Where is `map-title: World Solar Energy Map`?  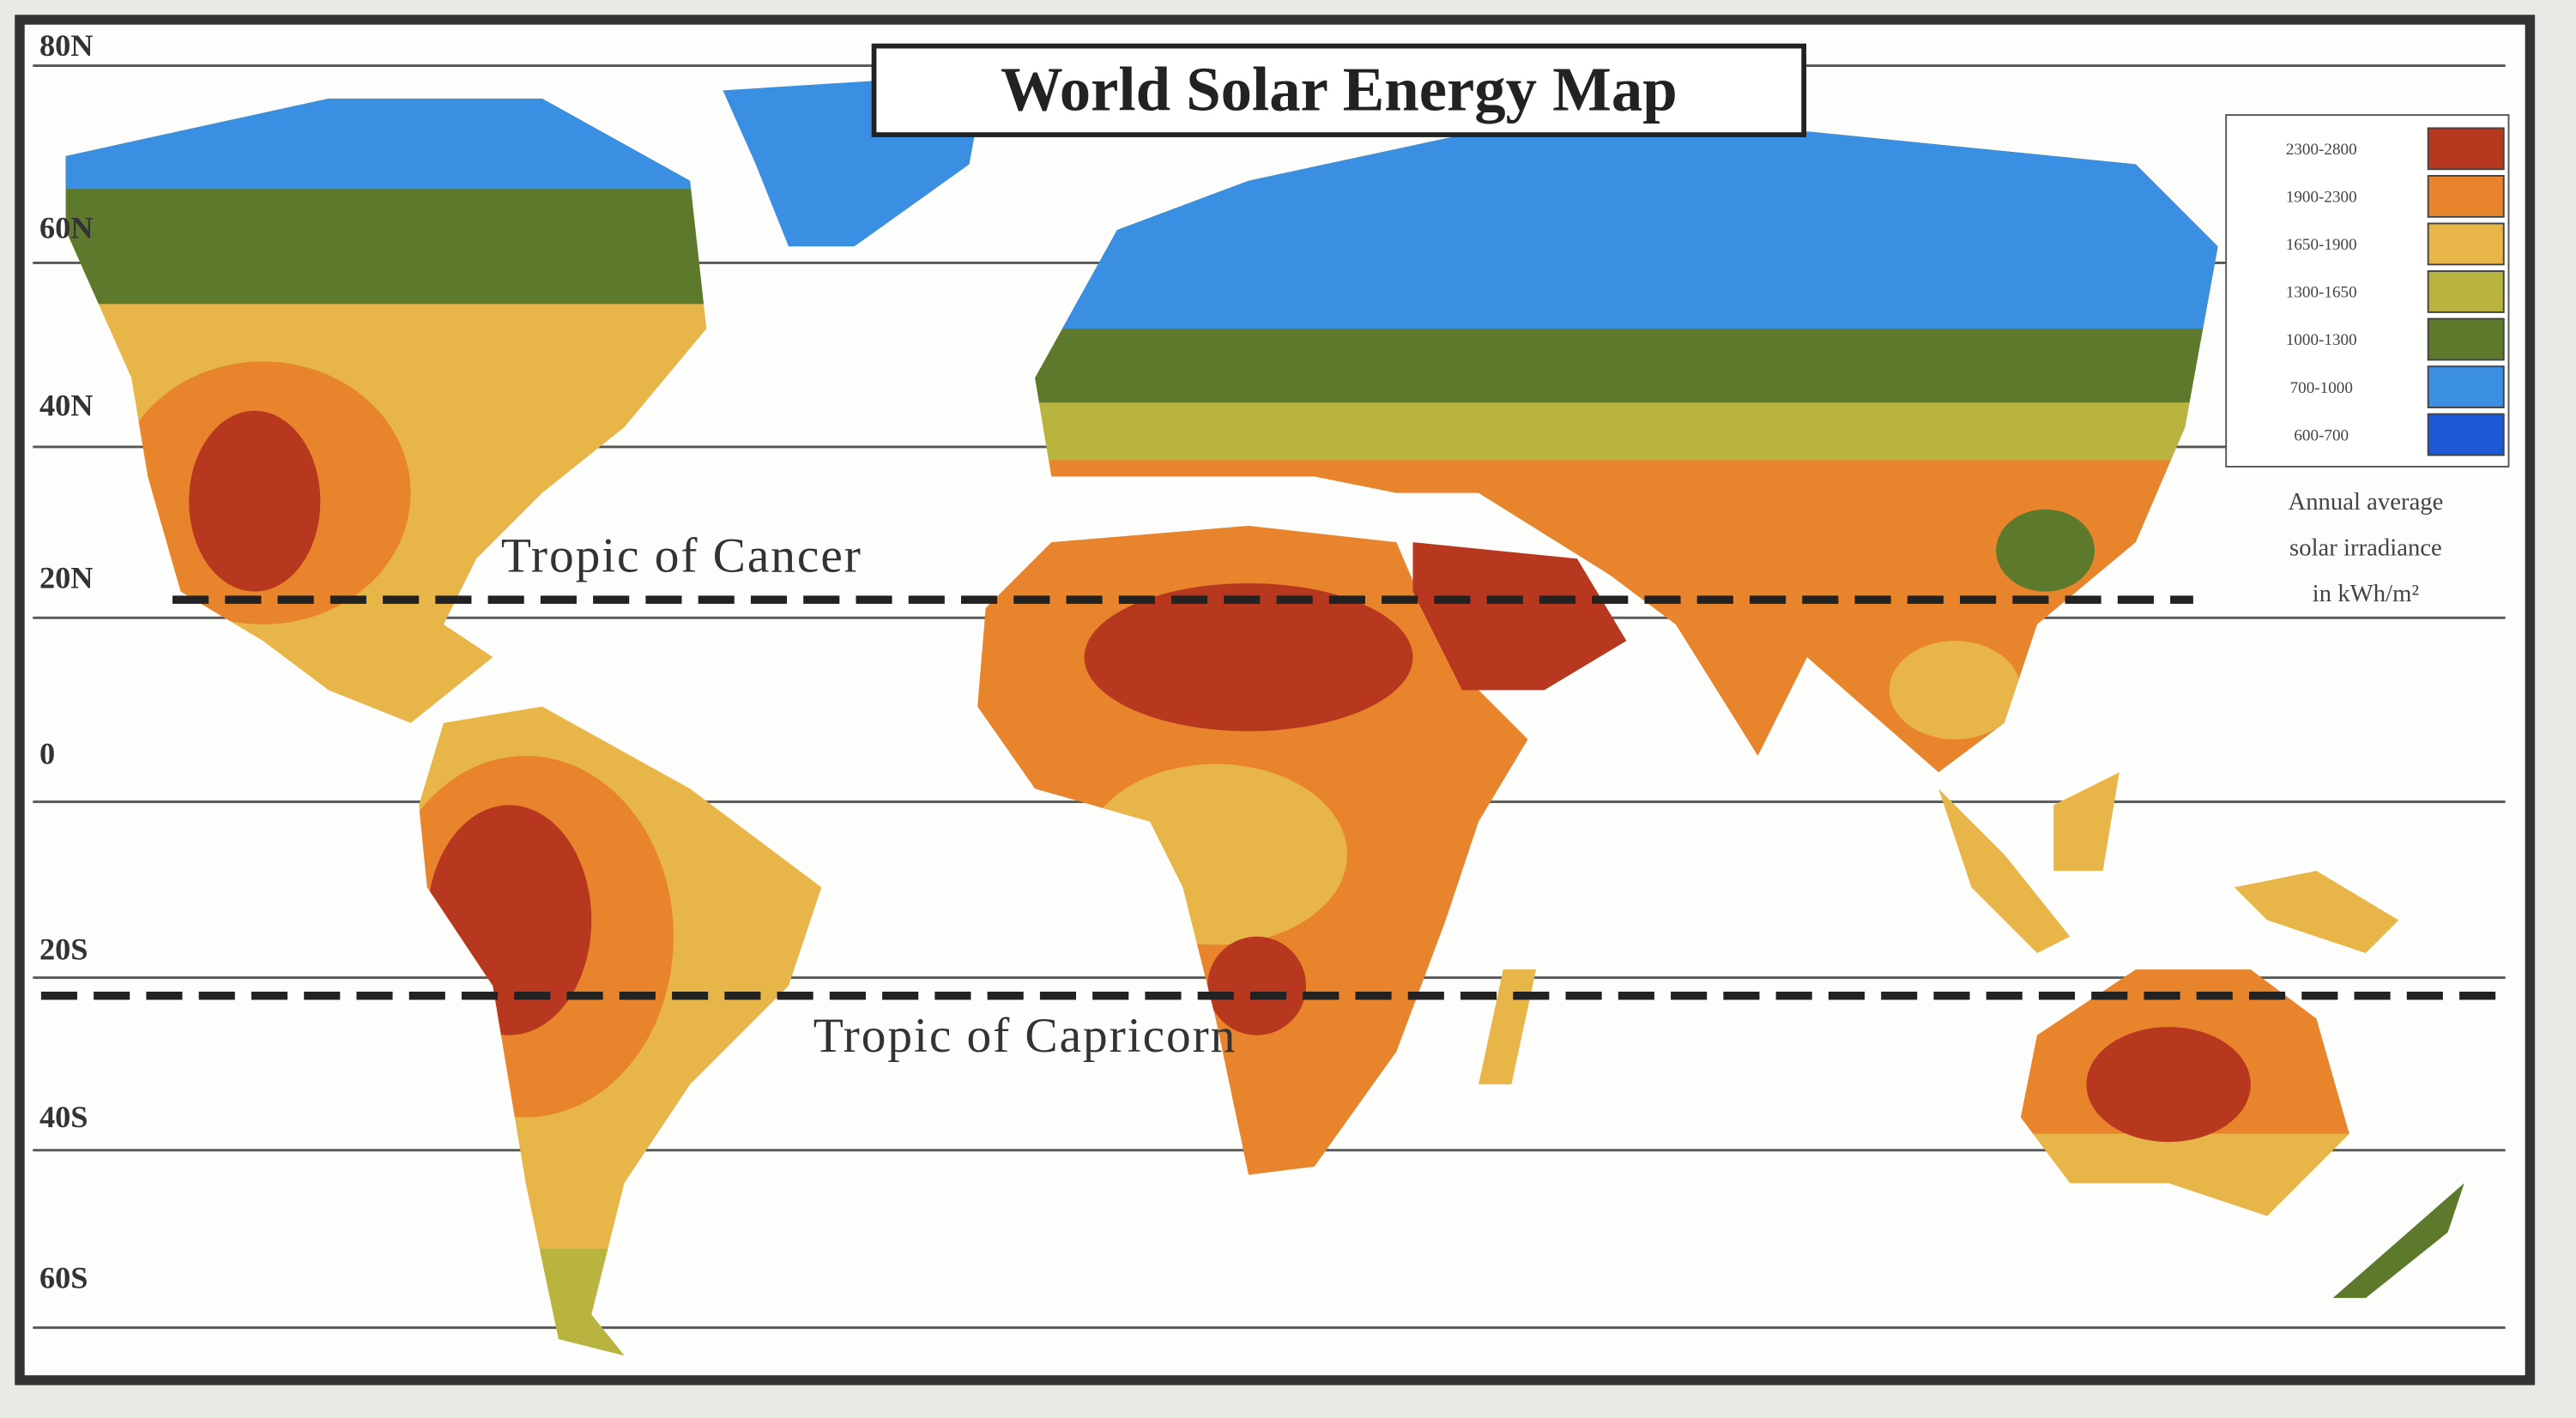
map-title: World Solar Energy Map is located at coordinates (1339, 89).